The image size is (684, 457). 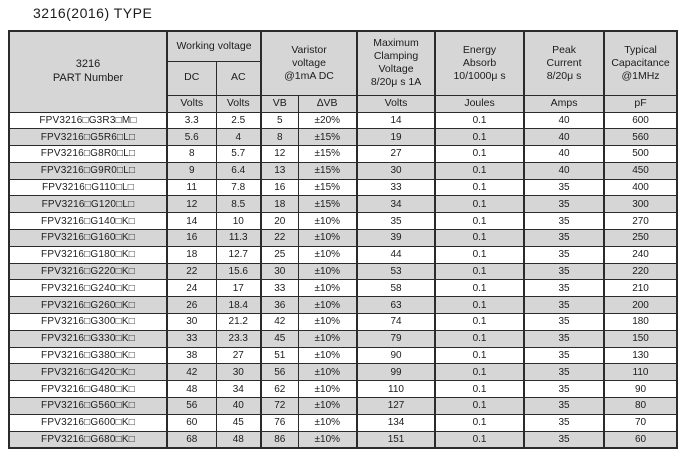 What do you see at coordinates (238, 137) in the screenshot?
I see `value-cell: 4` at bounding box center [238, 137].